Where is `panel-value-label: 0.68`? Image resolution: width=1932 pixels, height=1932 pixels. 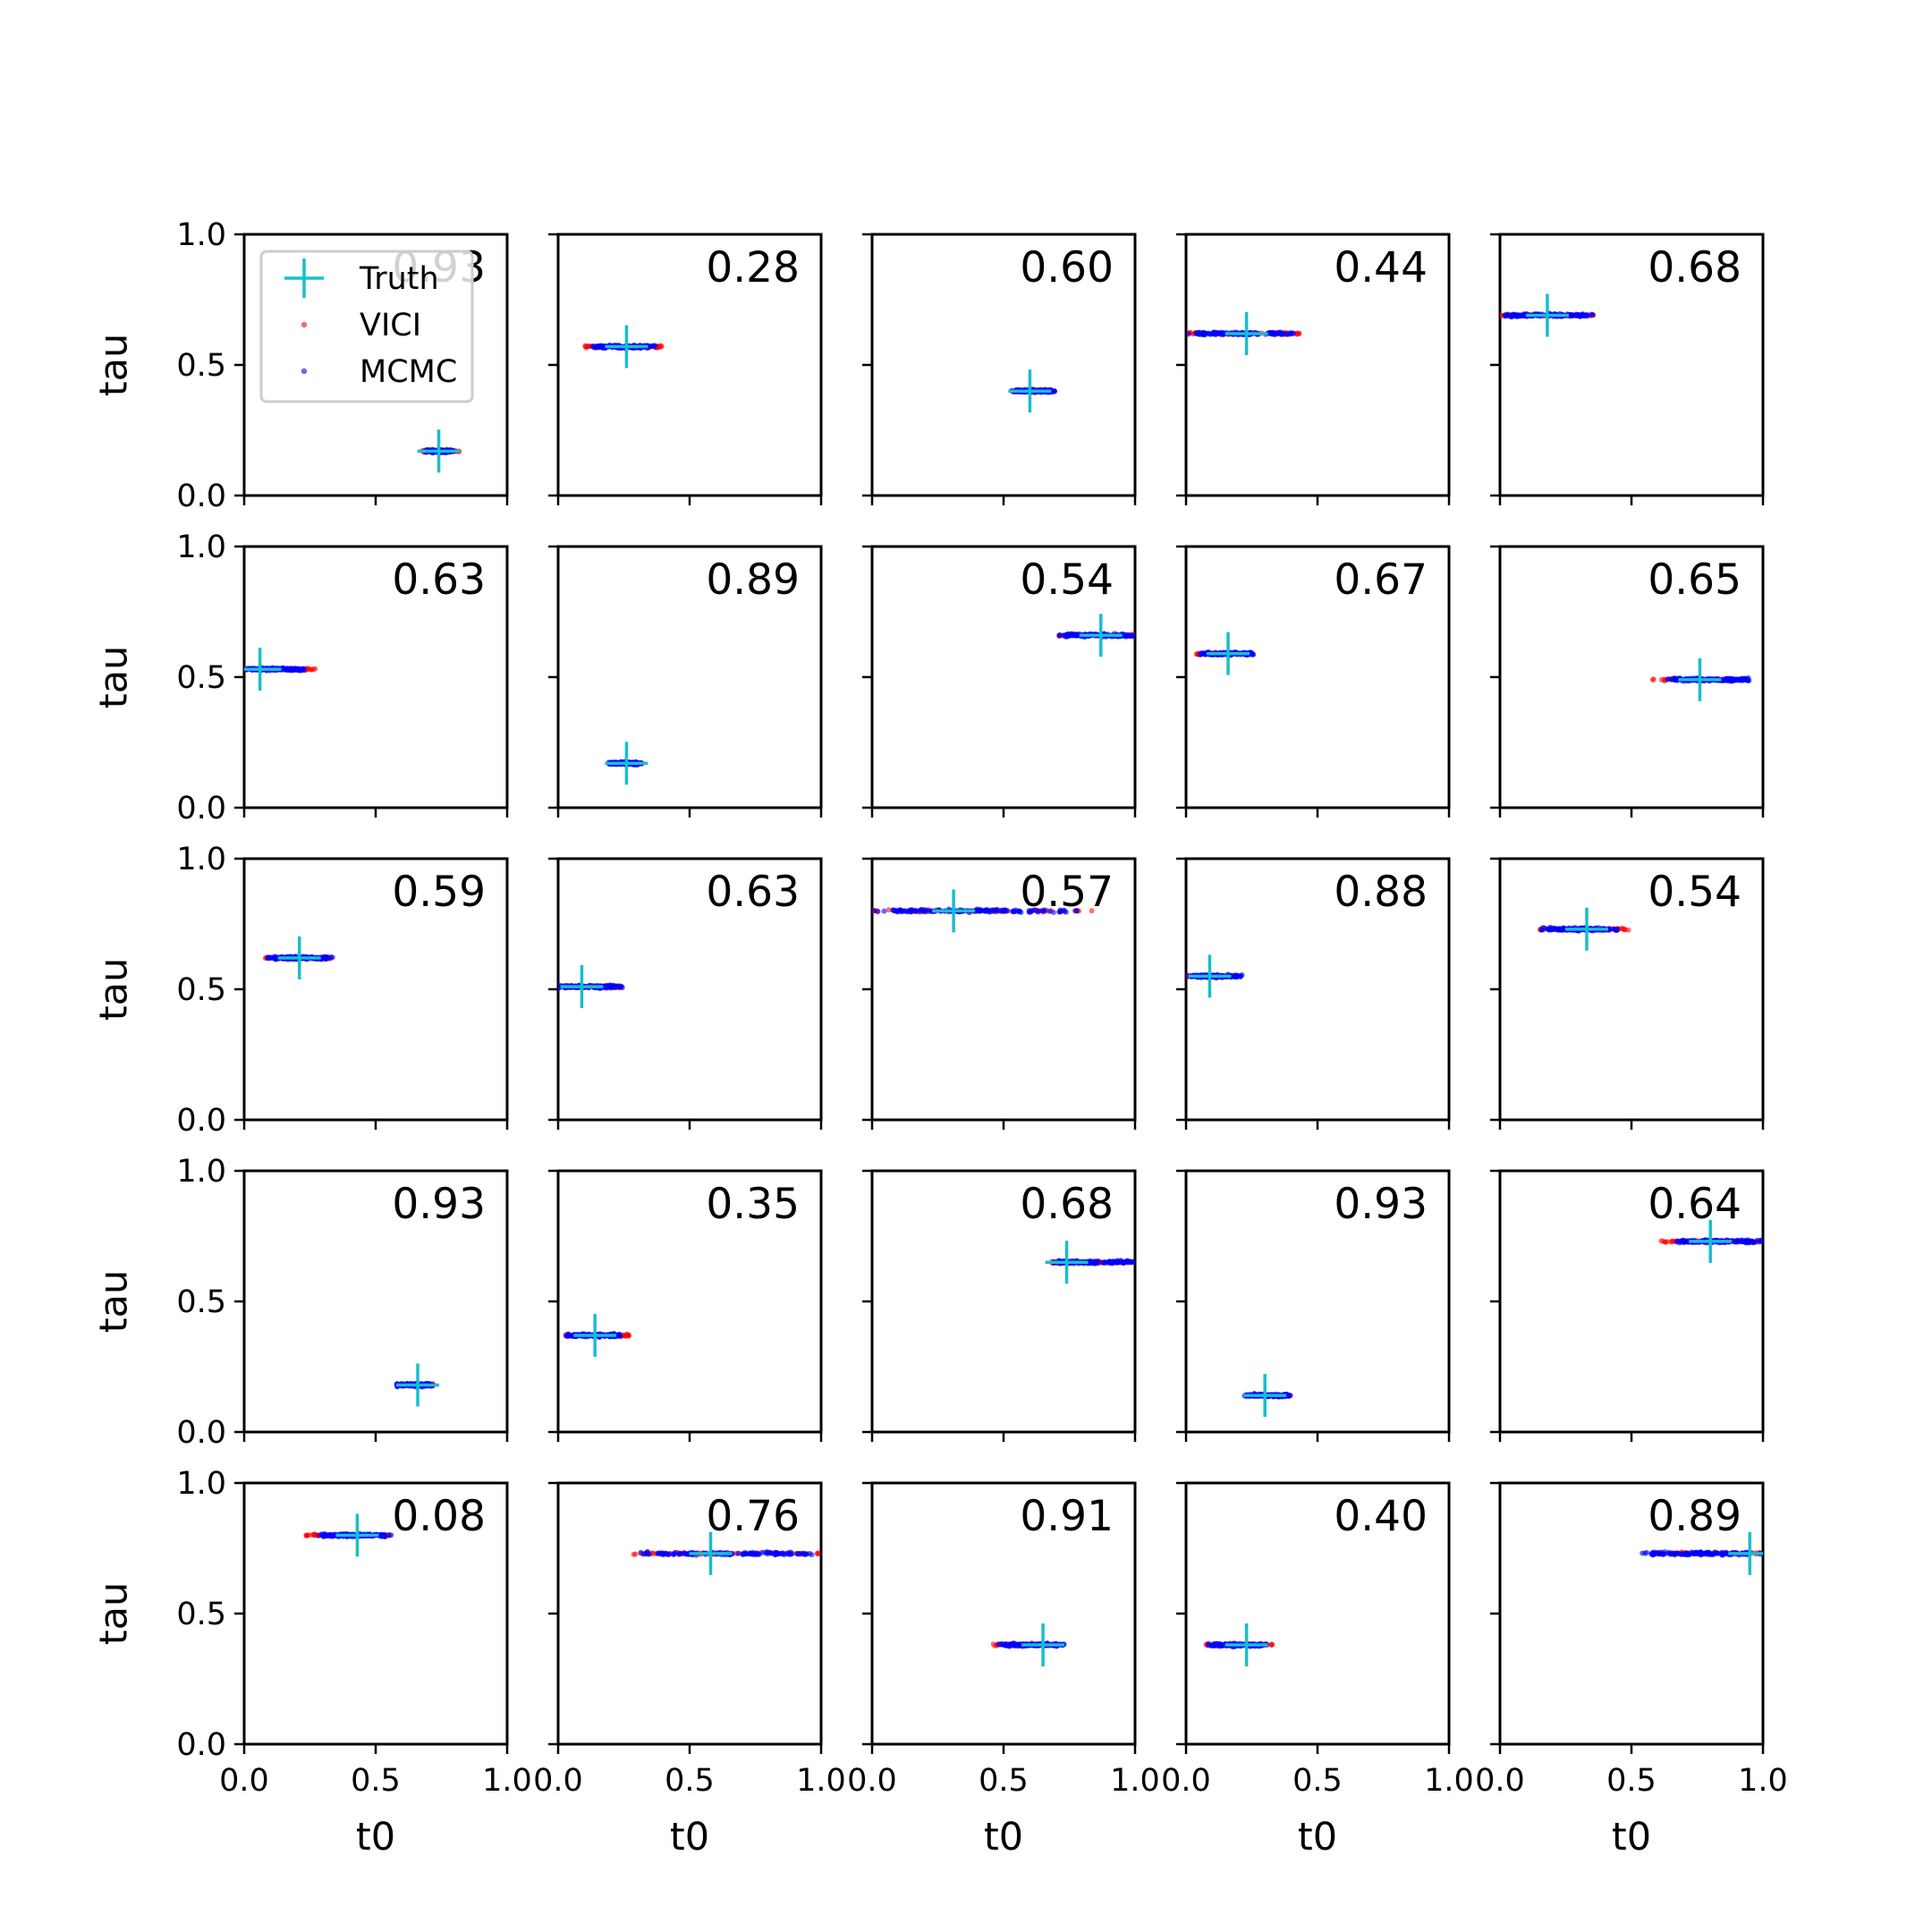
panel-value-label: 0.68 is located at coordinates (1694, 267).